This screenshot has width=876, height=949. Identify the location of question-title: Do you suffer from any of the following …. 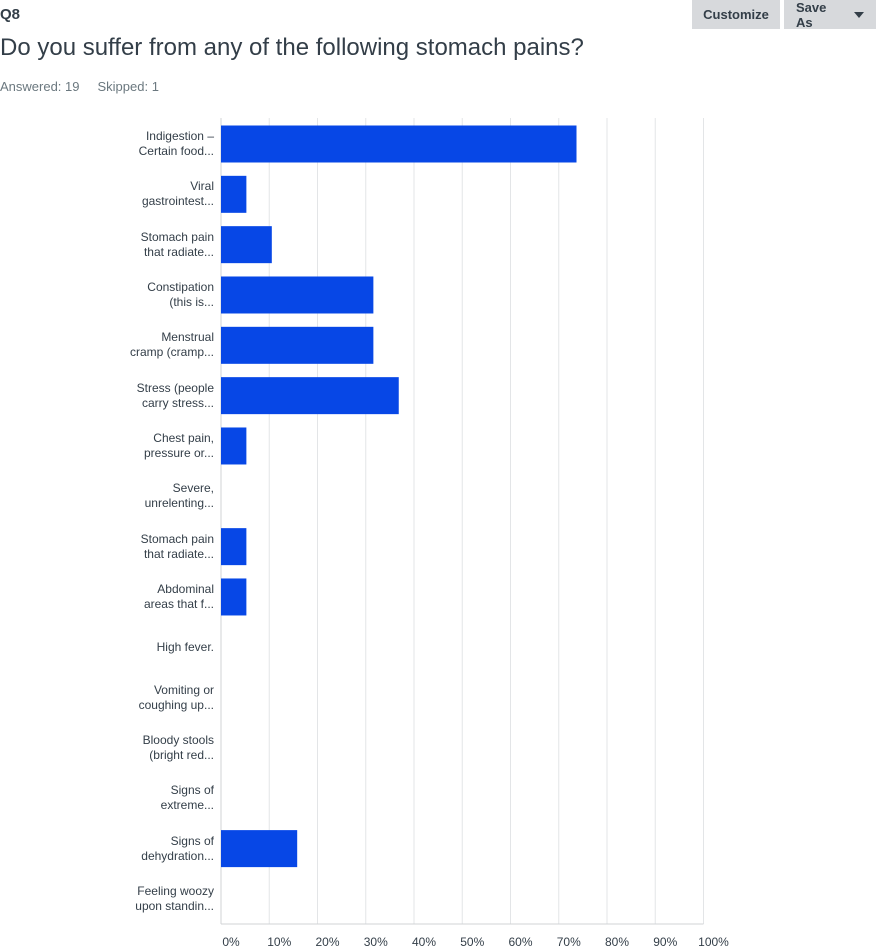
(292, 47).